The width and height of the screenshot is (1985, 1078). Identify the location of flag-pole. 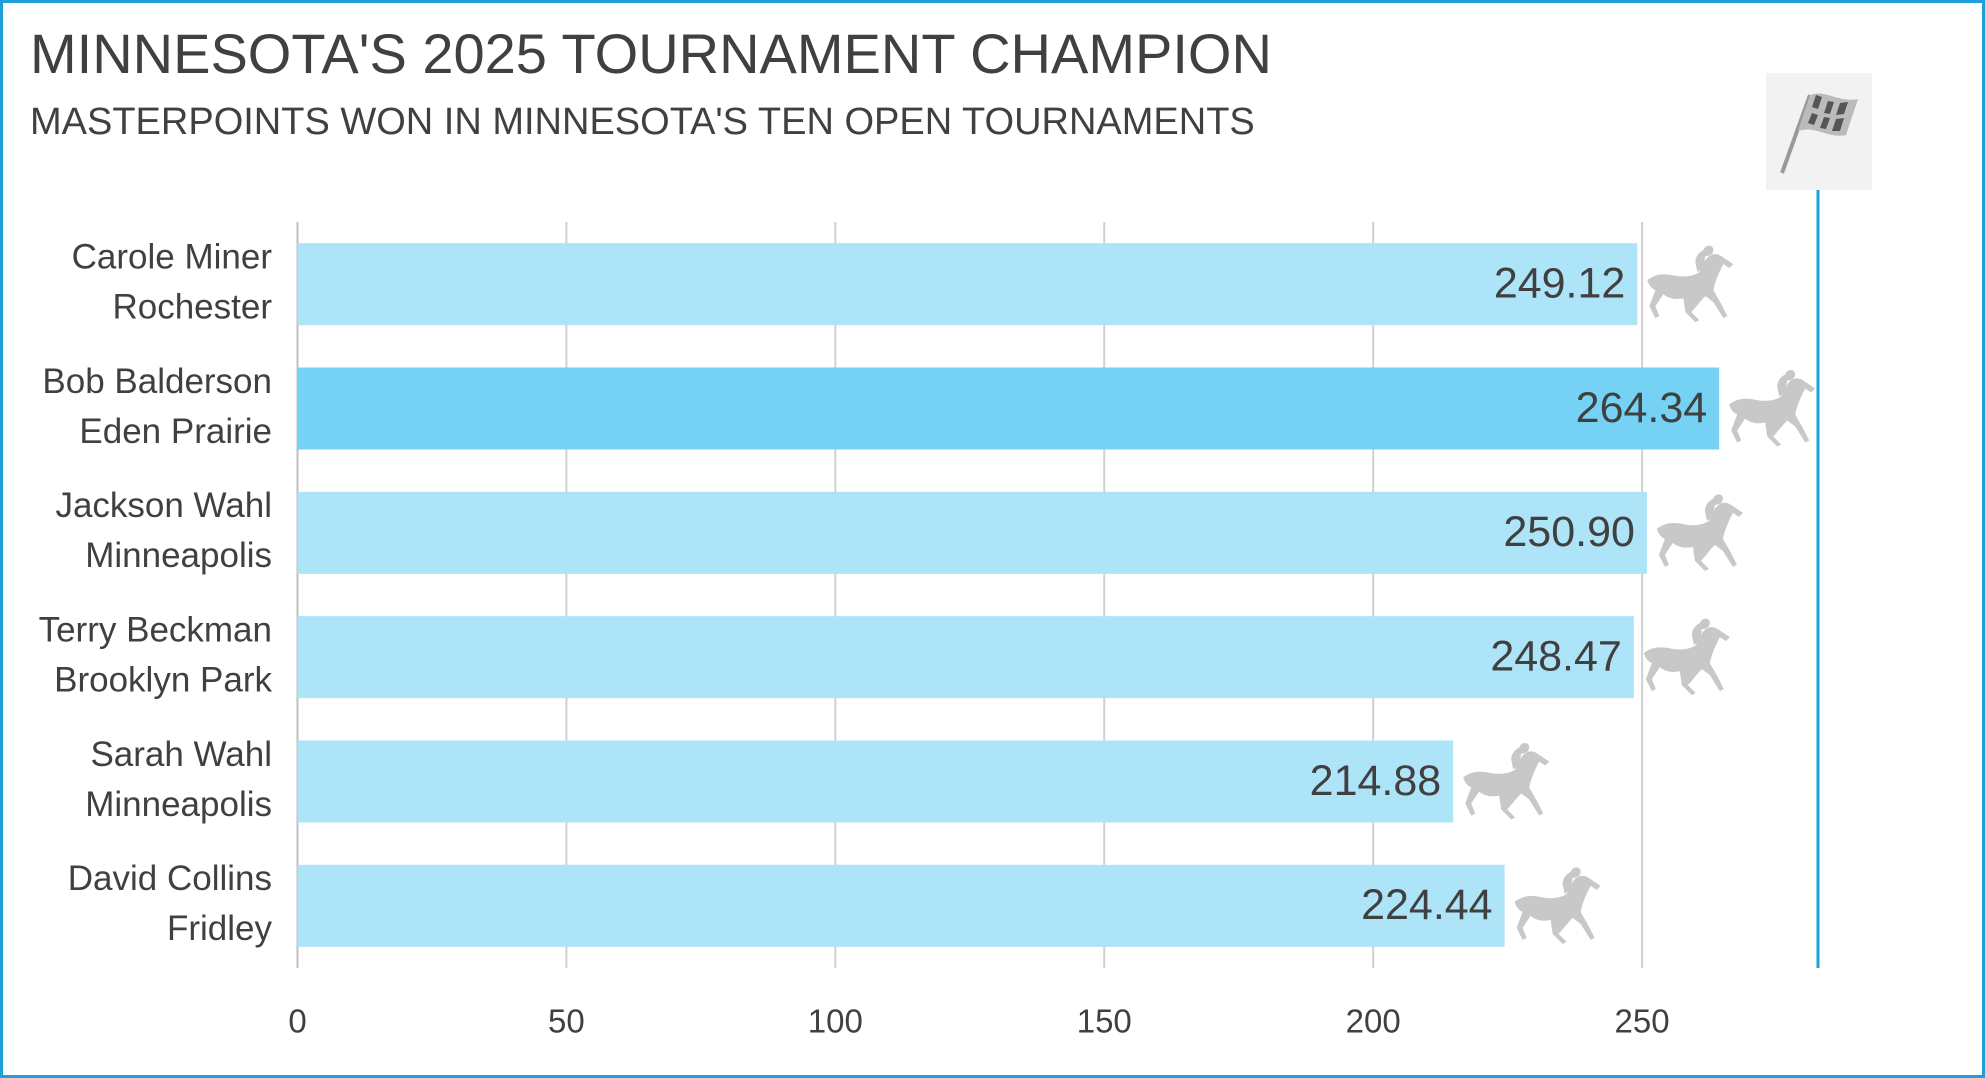
(1796, 134).